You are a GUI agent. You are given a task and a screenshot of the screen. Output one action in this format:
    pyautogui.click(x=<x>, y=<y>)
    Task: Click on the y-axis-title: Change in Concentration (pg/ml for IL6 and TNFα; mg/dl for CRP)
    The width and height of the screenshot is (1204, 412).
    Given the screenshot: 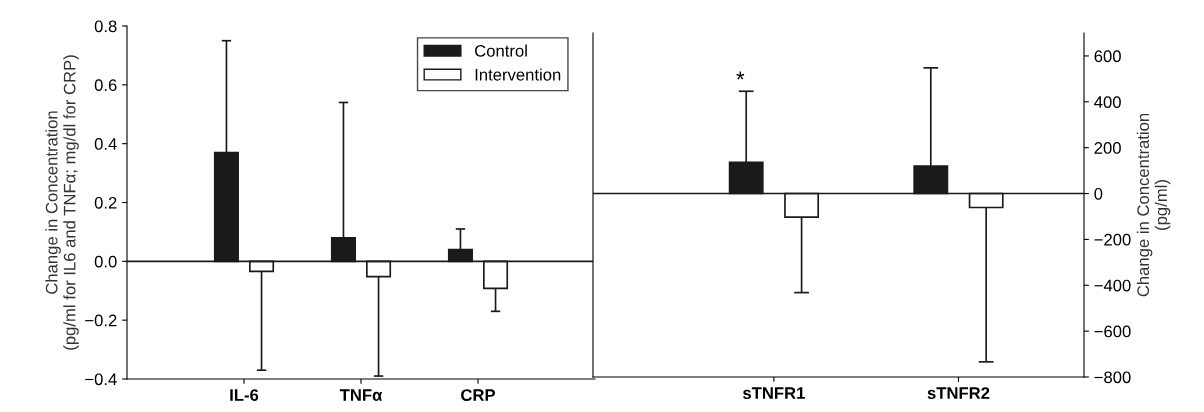 What is the action you would take?
    pyautogui.click(x=62, y=202)
    